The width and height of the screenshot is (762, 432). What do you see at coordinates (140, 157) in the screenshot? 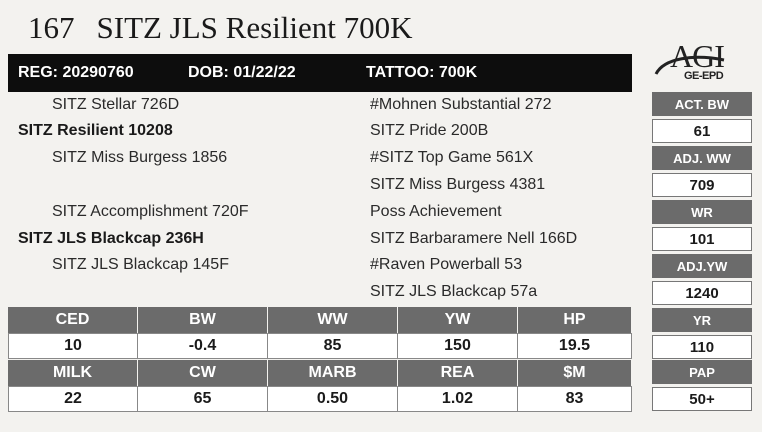
I see `pedigree-sire-dam: SITZ Miss Burgess 1856` at bounding box center [140, 157].